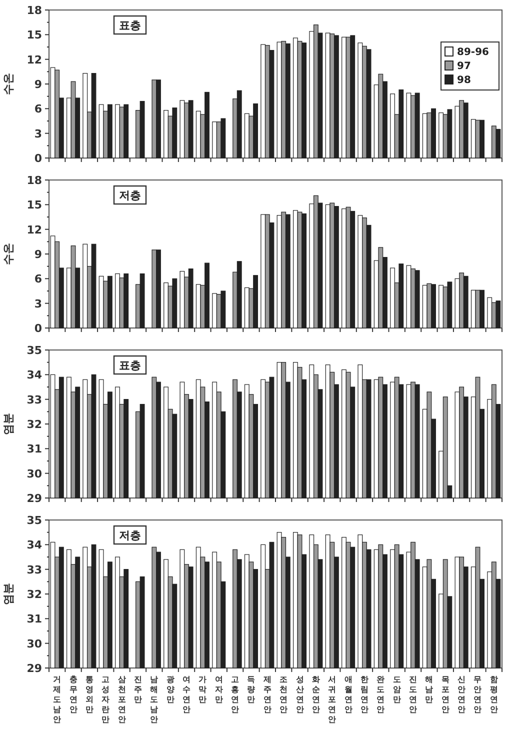 The width and height of the screenshot is (506, 745). I want to click on x-tick-label: 거제도남안, so click(57, 699).